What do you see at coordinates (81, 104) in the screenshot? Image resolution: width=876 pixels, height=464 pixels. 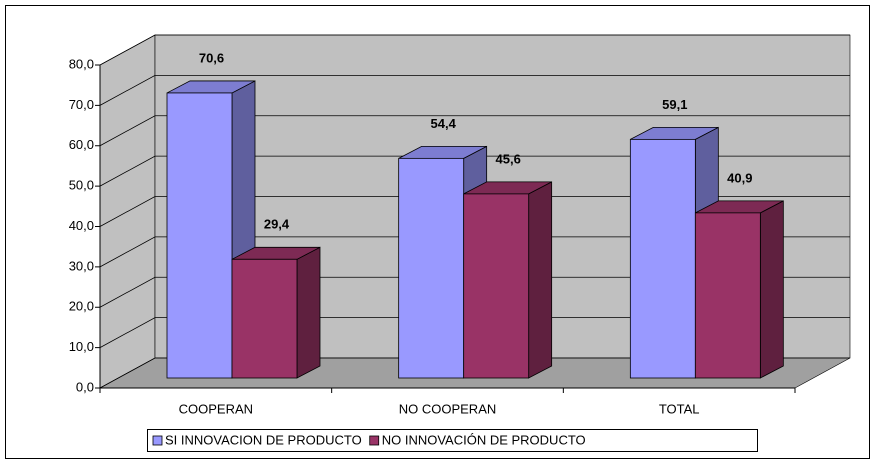 I see `y-tick-label: 70,0` at bounding box center [81, 104].